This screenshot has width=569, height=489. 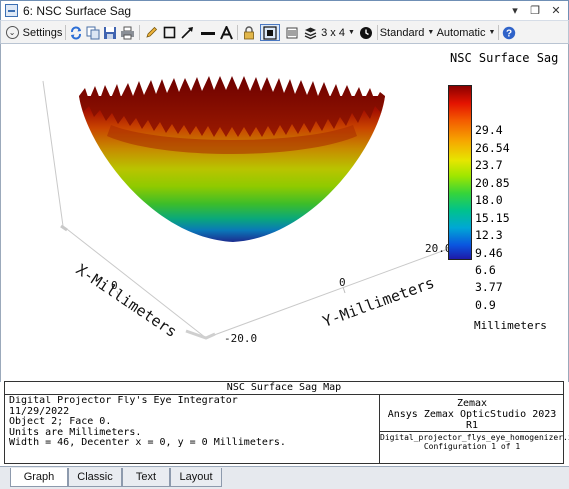 What do you see at coordinates (126, 300) in the screenshot?
I see `x-axis-label: X-Millimeters` at bounding box center [126, 300].